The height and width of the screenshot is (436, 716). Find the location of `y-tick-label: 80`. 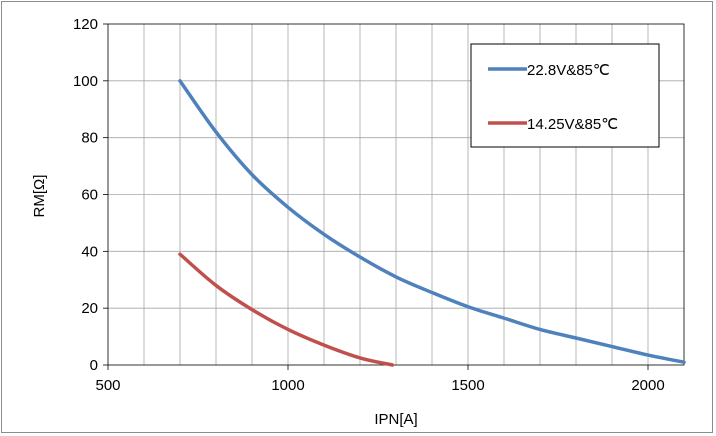

y-tick-label: 80 is located at coordinates (89, 138).